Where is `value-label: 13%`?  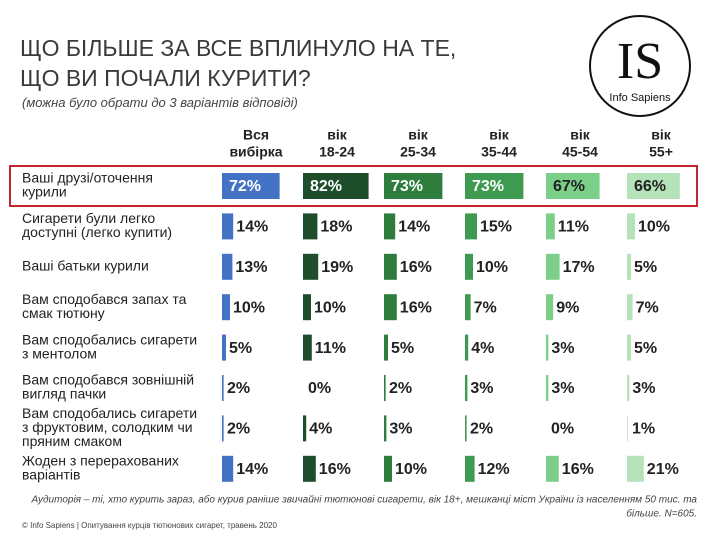
value-label: 13% is located at coordinates (251, 267).